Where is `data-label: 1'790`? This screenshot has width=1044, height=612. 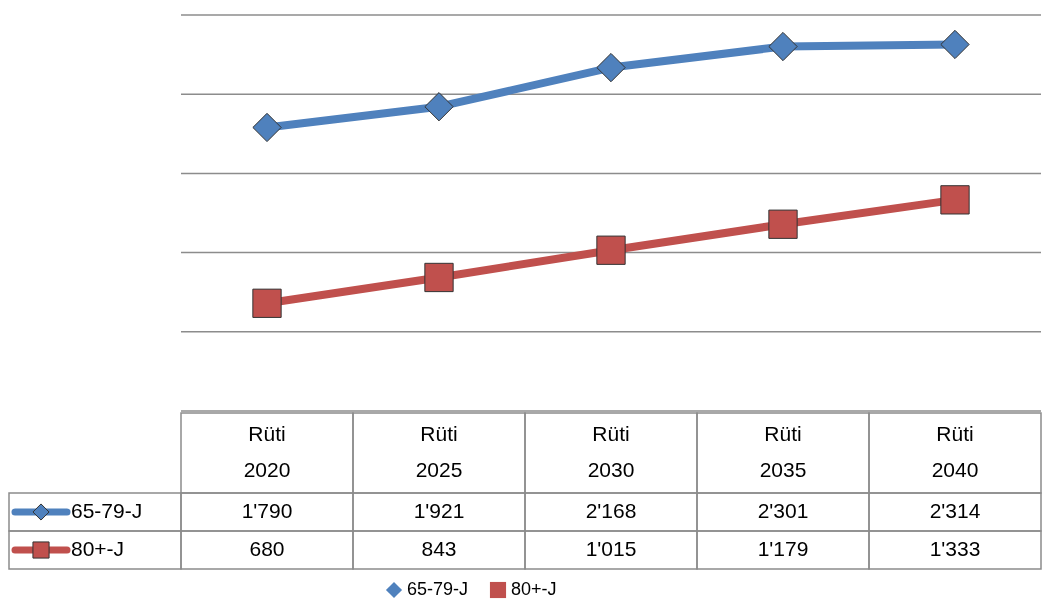
data-label: 1'790 is located at coordinates (267, 510).